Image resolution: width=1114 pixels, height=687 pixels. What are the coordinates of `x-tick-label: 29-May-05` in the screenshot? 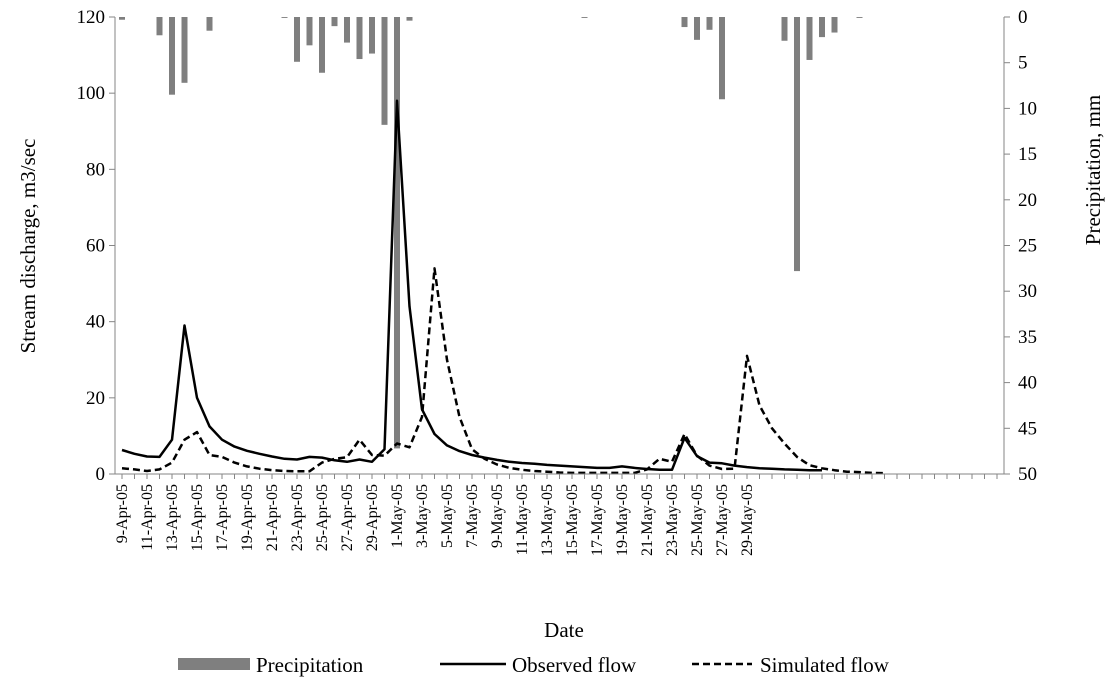 It's located at (747, 520).